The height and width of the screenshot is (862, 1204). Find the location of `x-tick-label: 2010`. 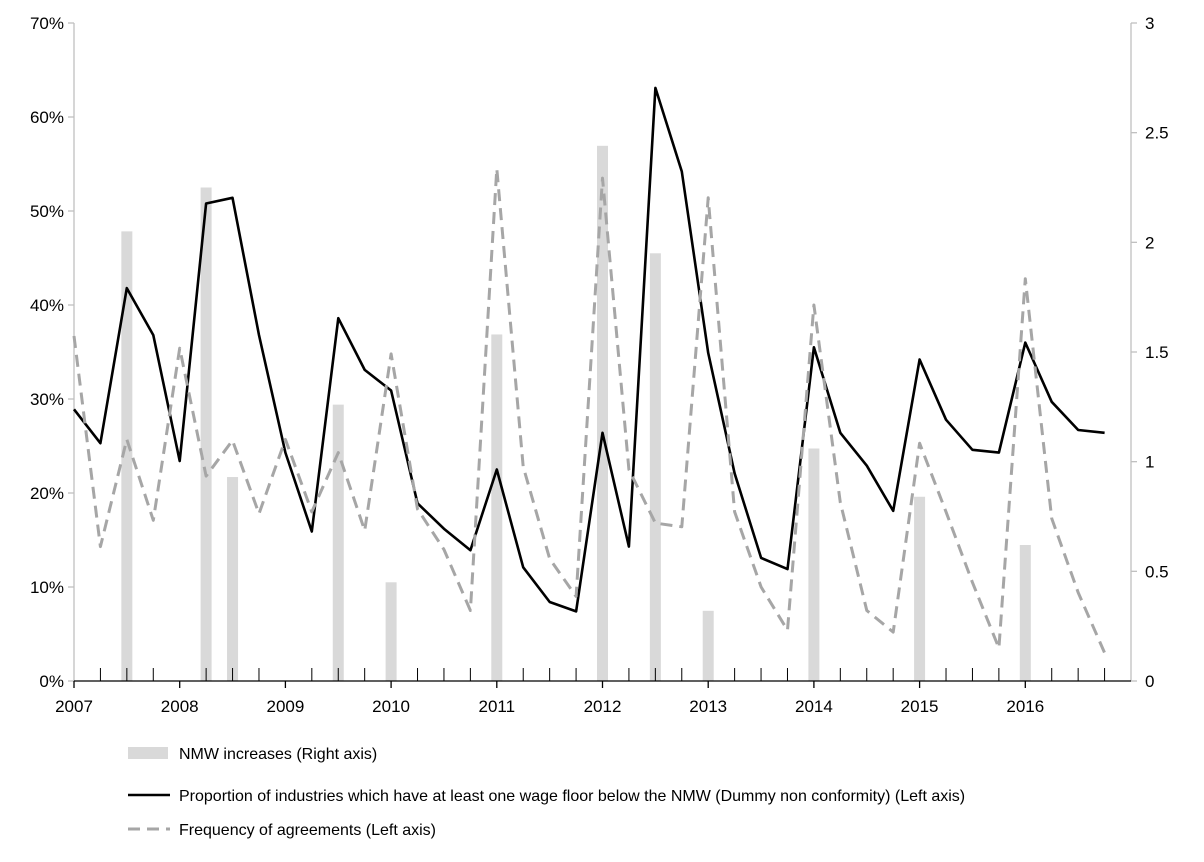

x-tick-label: 2010 is located at coordinates (391, 706).